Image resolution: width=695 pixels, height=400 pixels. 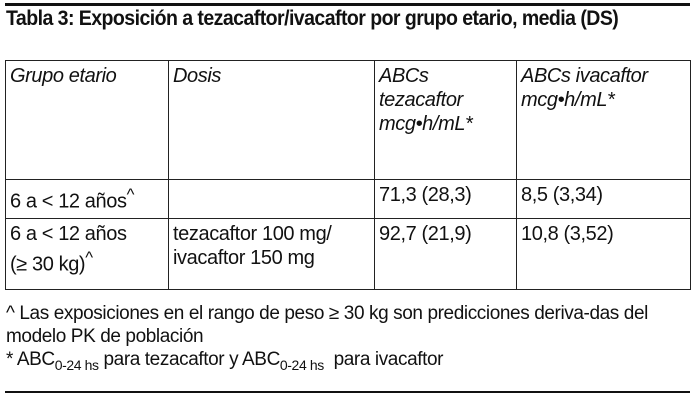 What do you see at coordinates (189, 359) in the screenshot?
I see `footnote-text: para tezacaftor y ABC` at bounding box center [189, 359].